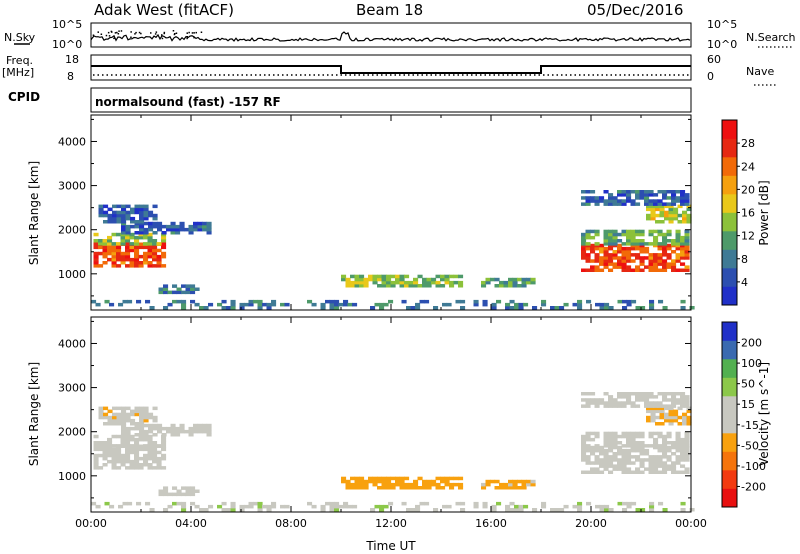  What do you see at coordinates (91, 523) in the screenshot?
I see `x-tick-label: 00:00` at bounding box center [91, 523].